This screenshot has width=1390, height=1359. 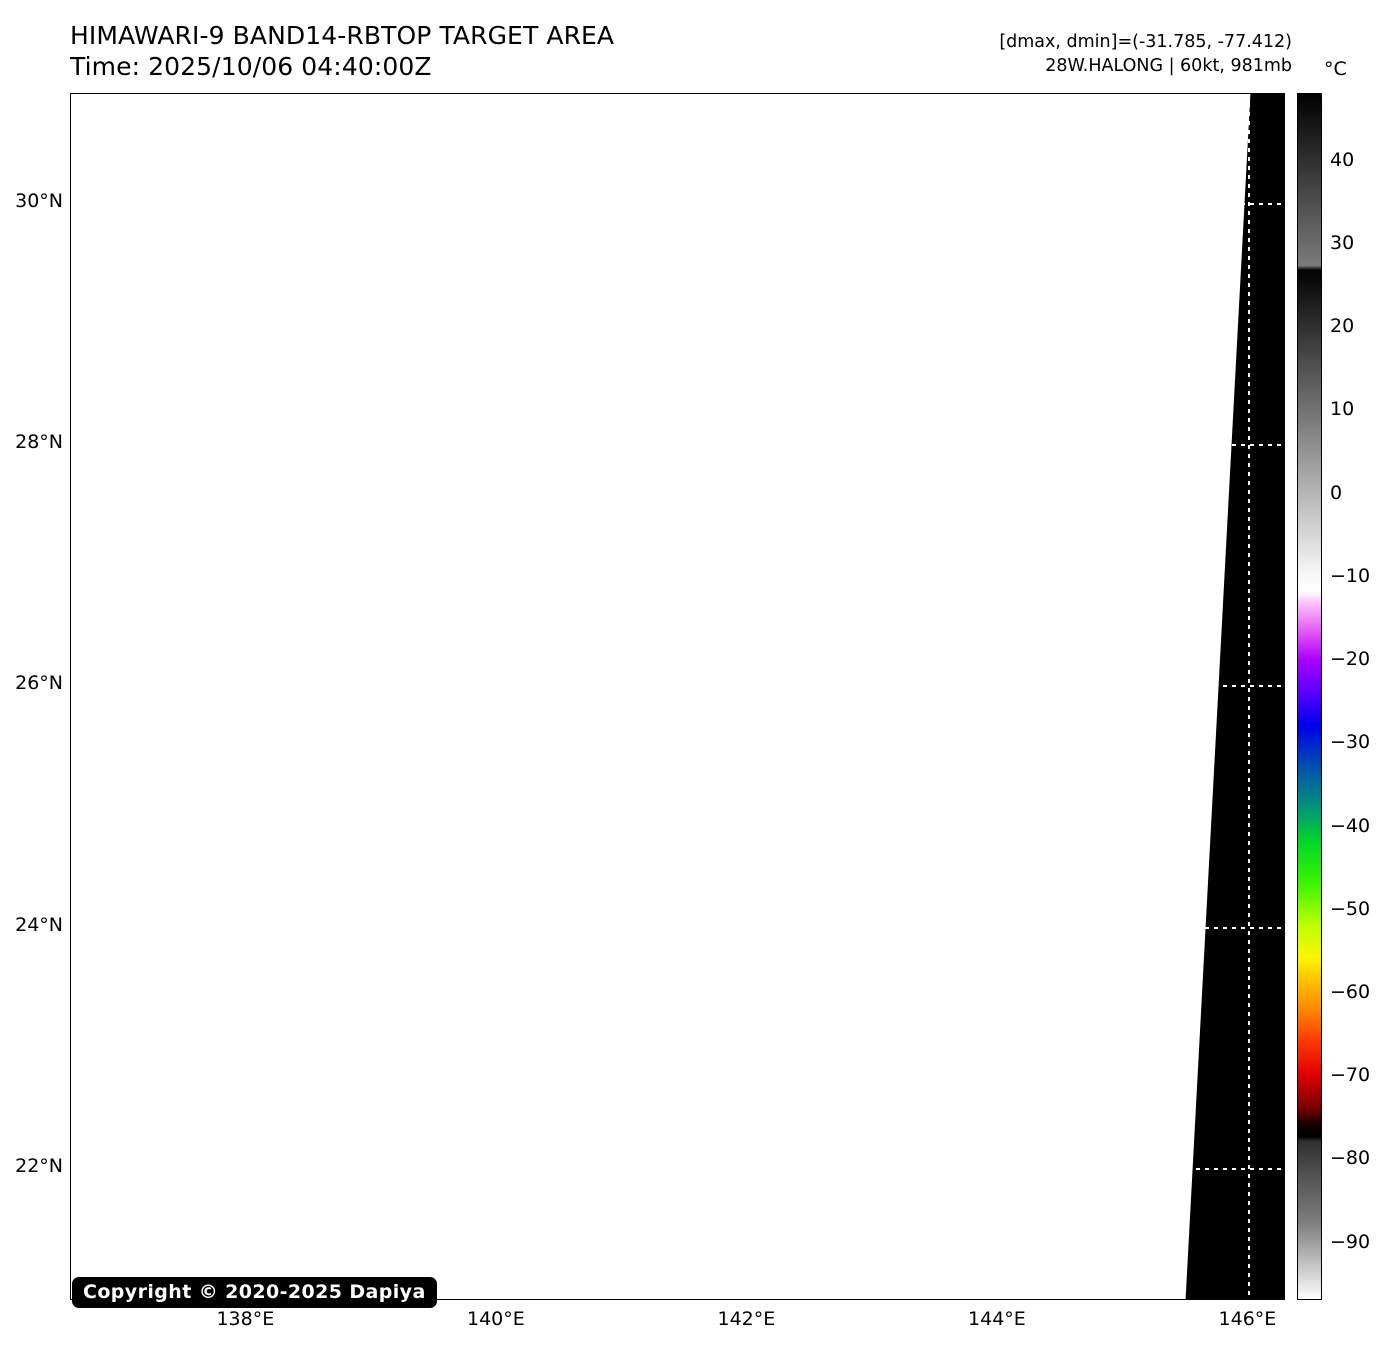 I want to click on colorbar-tick-11: −70, so click(x=1350, y=1075).